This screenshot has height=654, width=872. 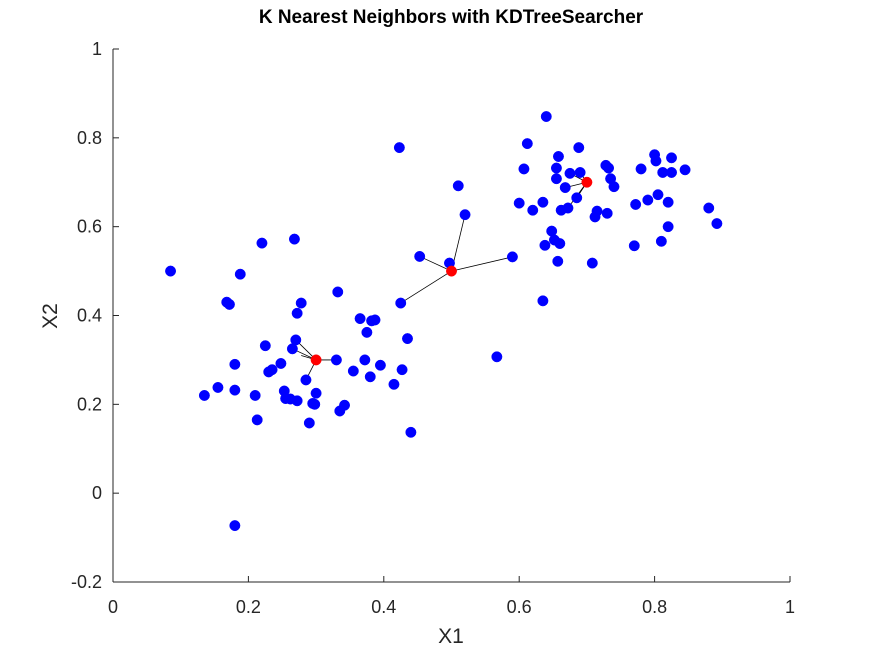 I want to click on x-tick-label: 0.8, so click(x=654, y=607).